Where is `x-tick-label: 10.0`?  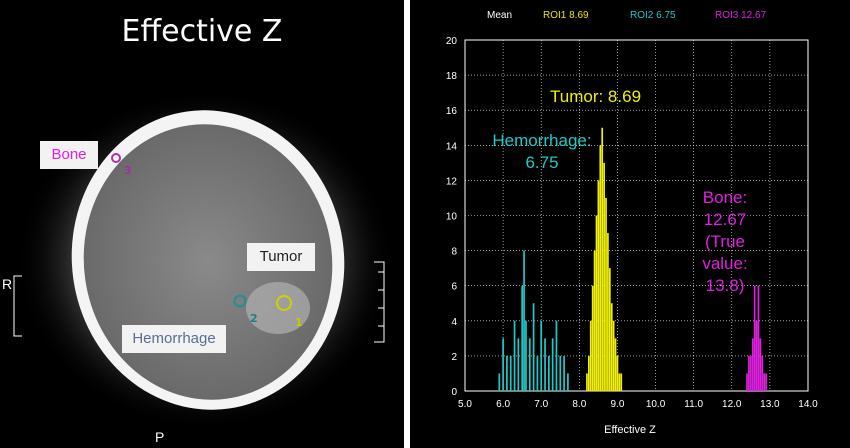 x-tick-label: 10.0 is located at coordinates (656, 404).